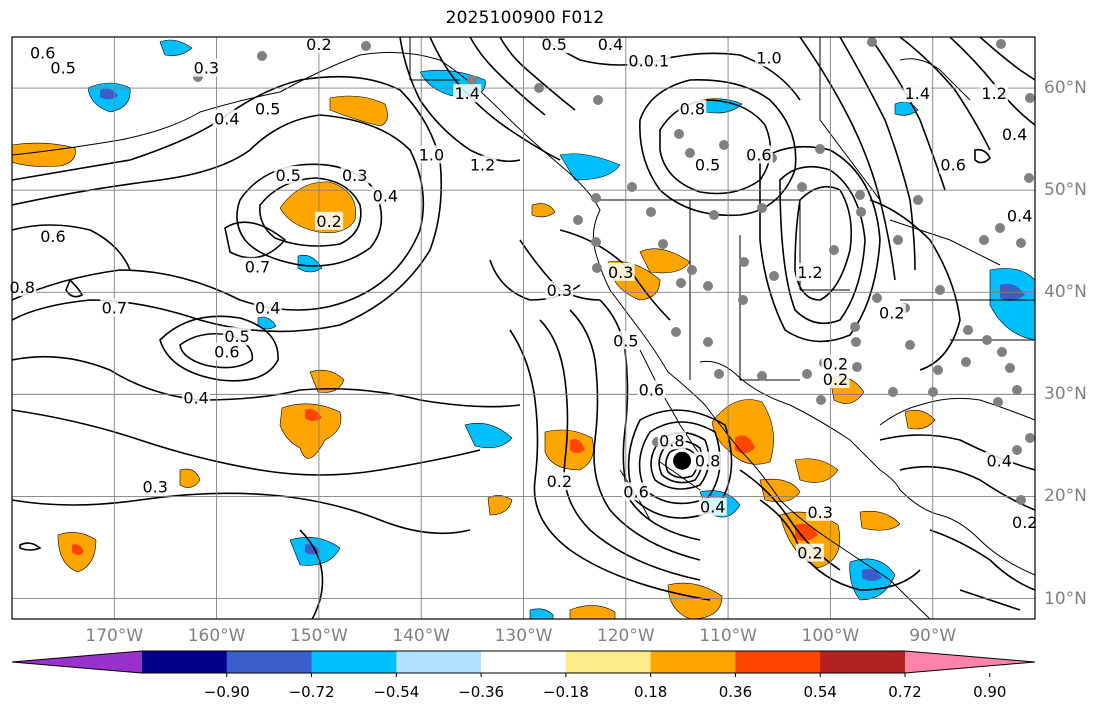  I want to click on longitude-label: 90°W, so click(933, 636).